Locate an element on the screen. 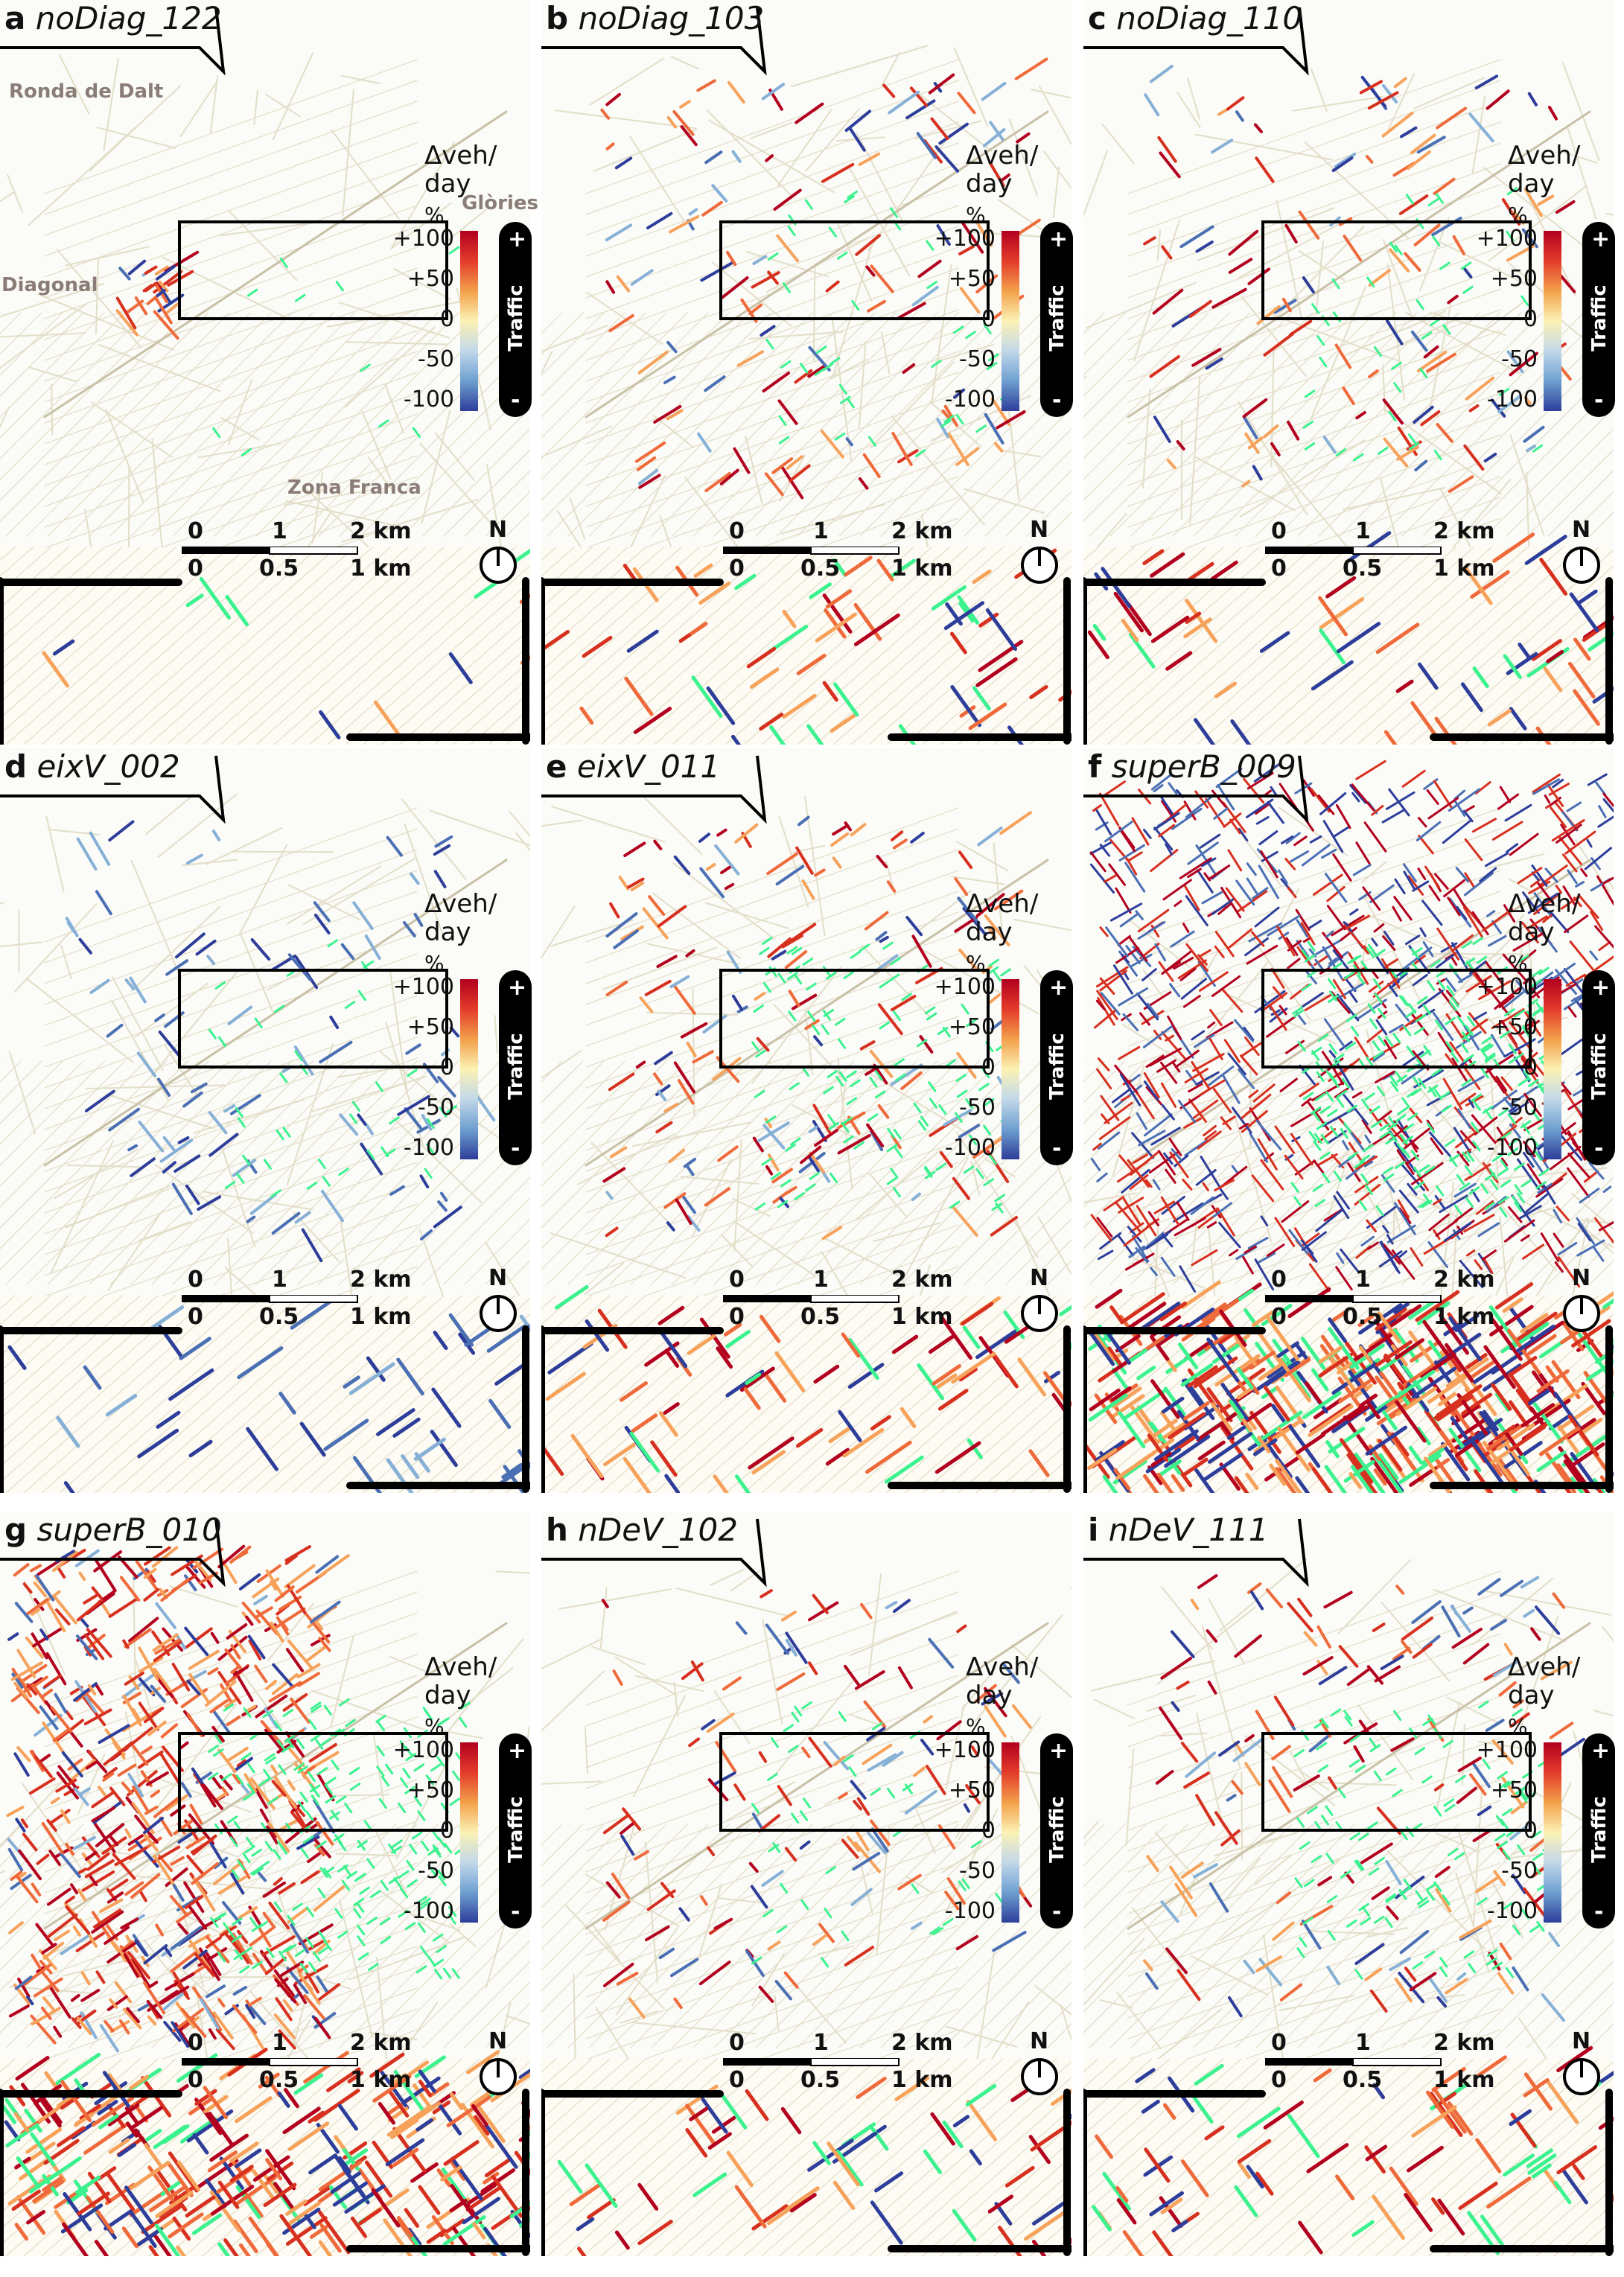  street-network-map is located at coordinates (806, 376).